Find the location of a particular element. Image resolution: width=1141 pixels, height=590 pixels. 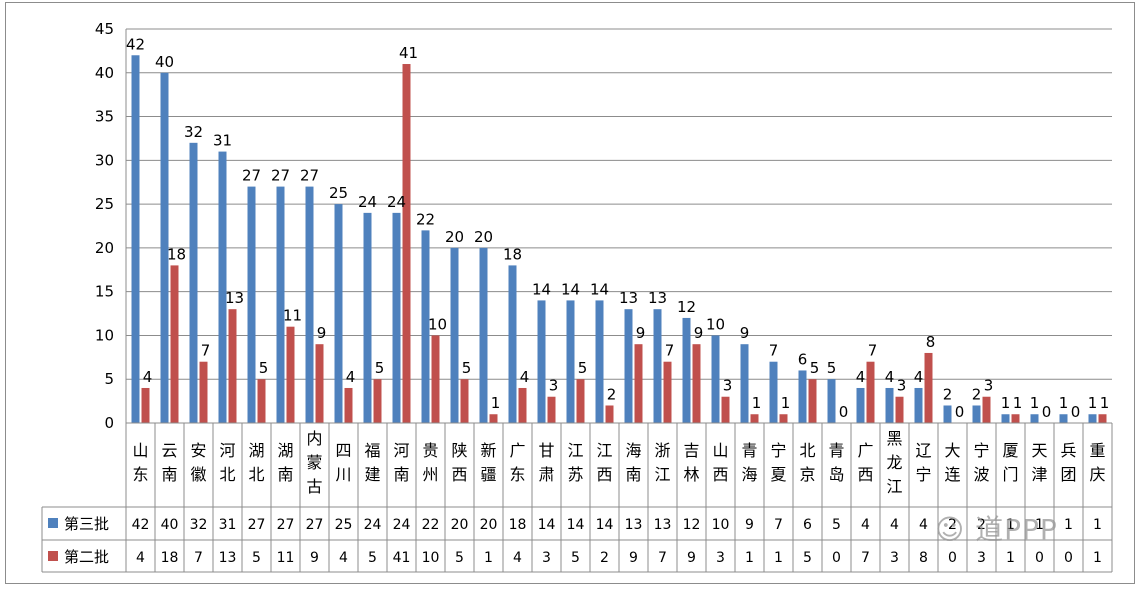

y-tick-label: 0 is located at coordinates (109, 423).